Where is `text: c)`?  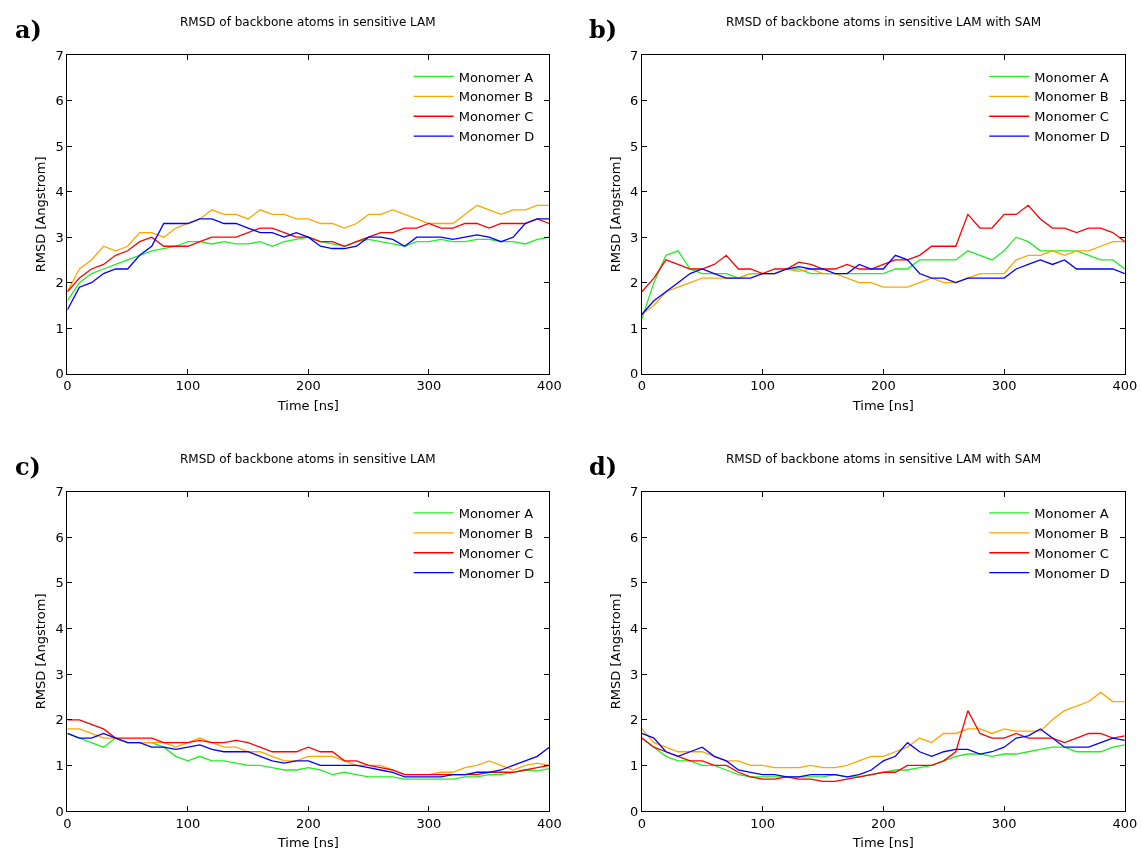
text: c) is located at coordinates (28, 466).